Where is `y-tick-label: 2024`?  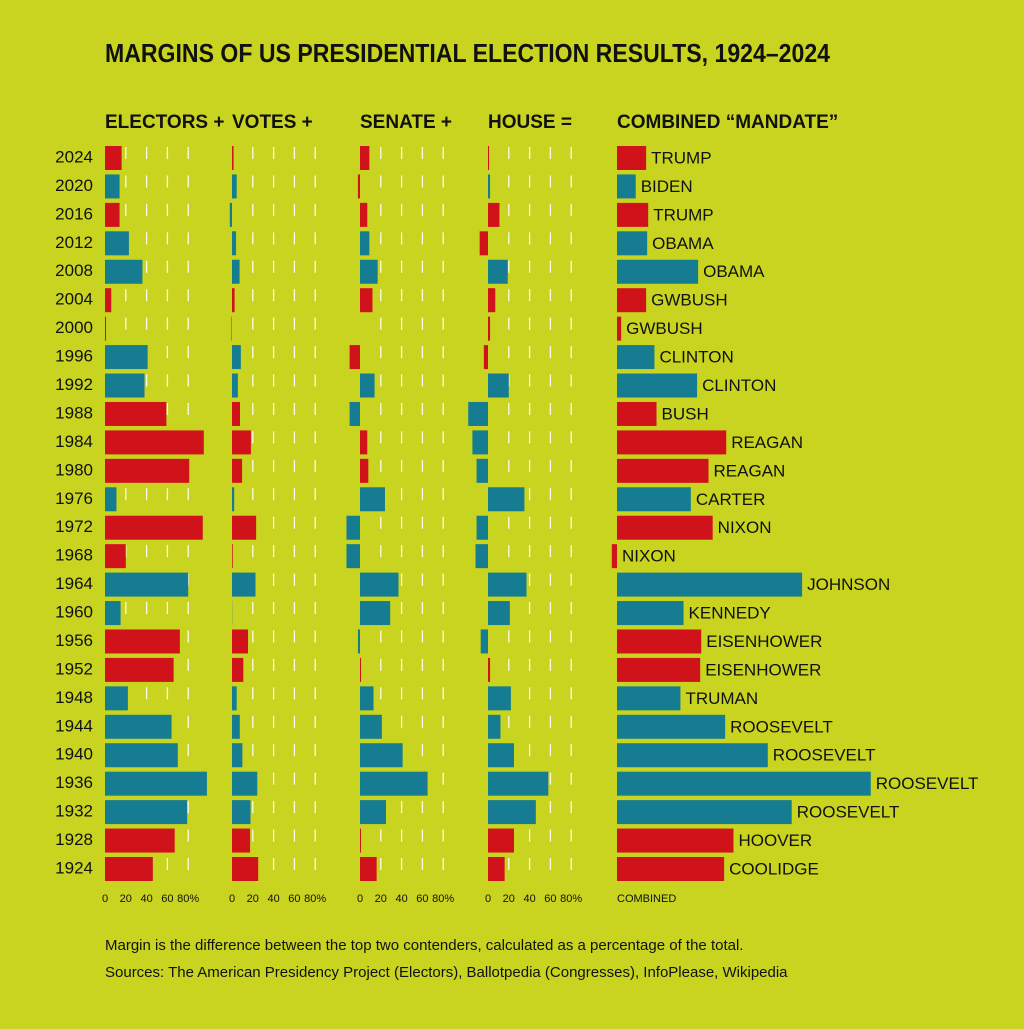 y-tick-label: 2024 is located at coordinates (74, 156).